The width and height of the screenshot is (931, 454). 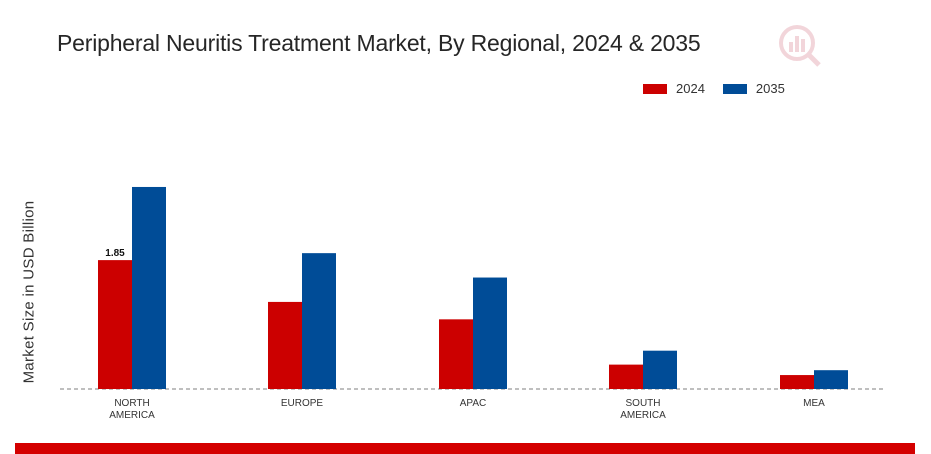 What do you see at coordinates (831, 379) in the screenshot?
I see `bar-2035-mea` at bounding box center [831, 379].